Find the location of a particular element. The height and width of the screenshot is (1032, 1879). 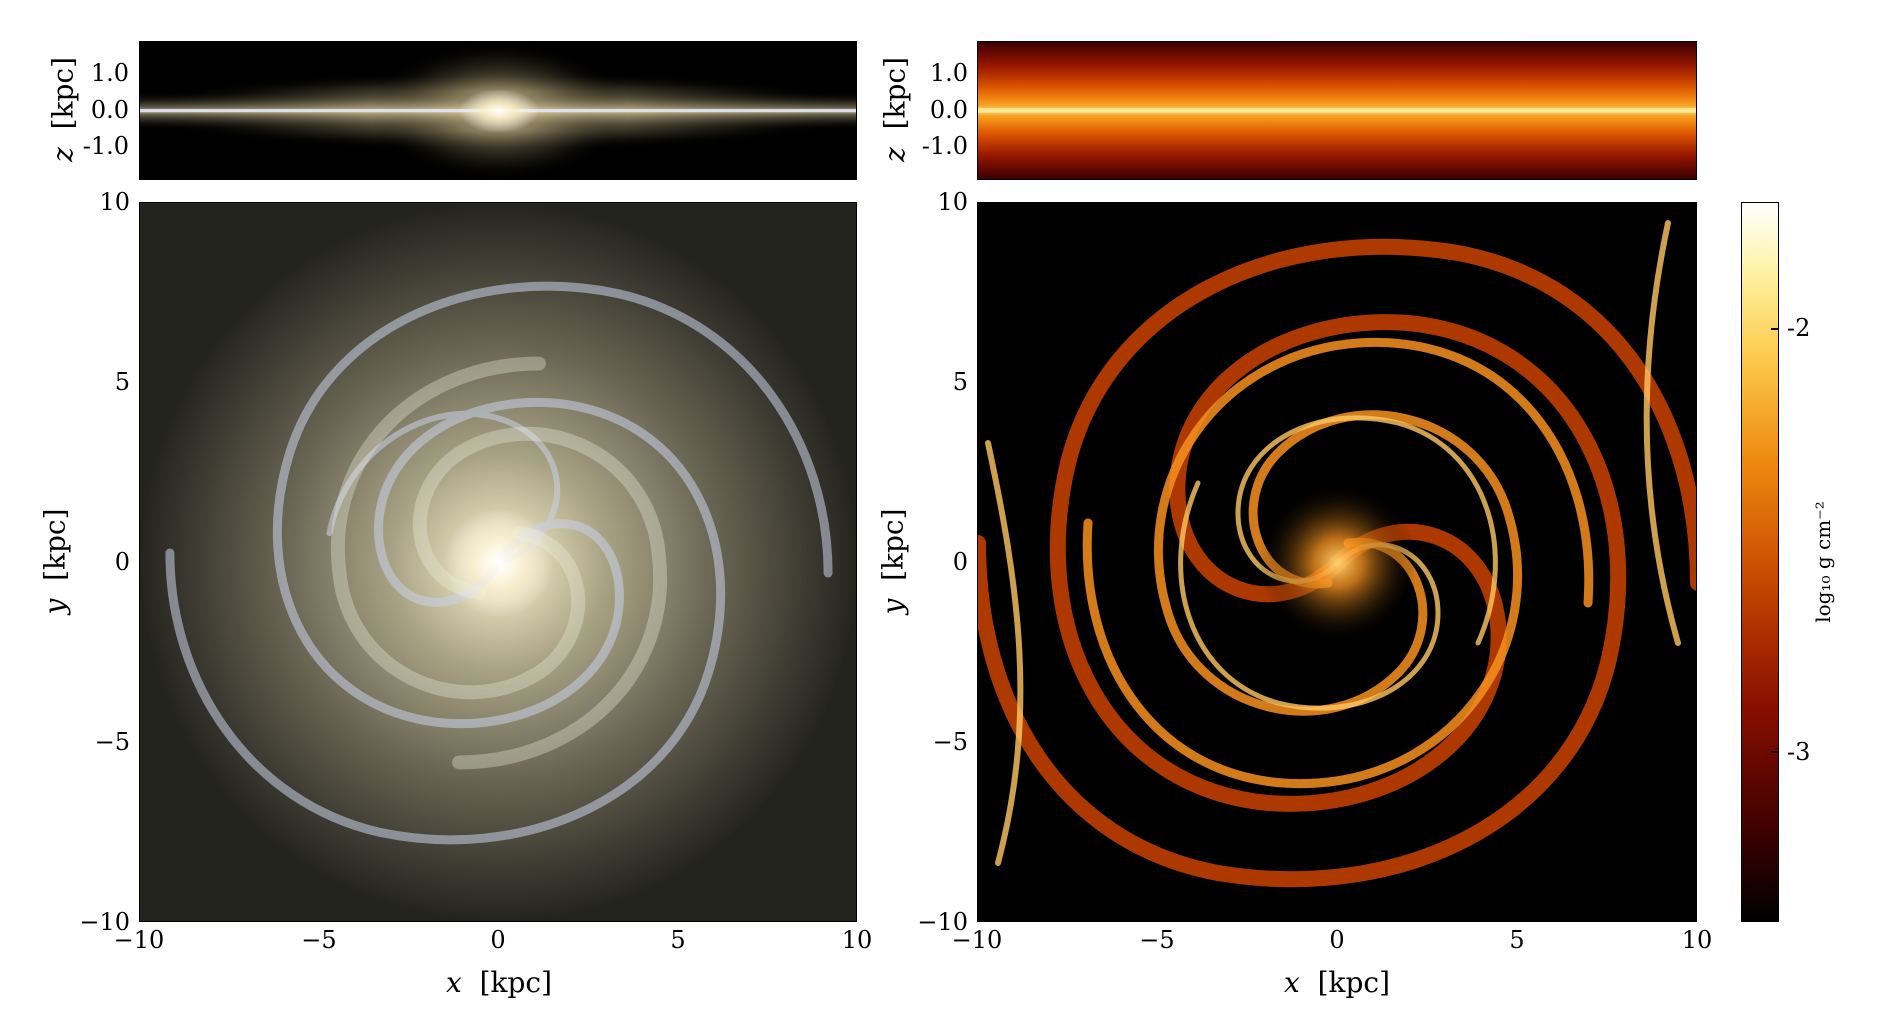

colorbar-tickmark-m2 is located at coordinates (1775, 329).